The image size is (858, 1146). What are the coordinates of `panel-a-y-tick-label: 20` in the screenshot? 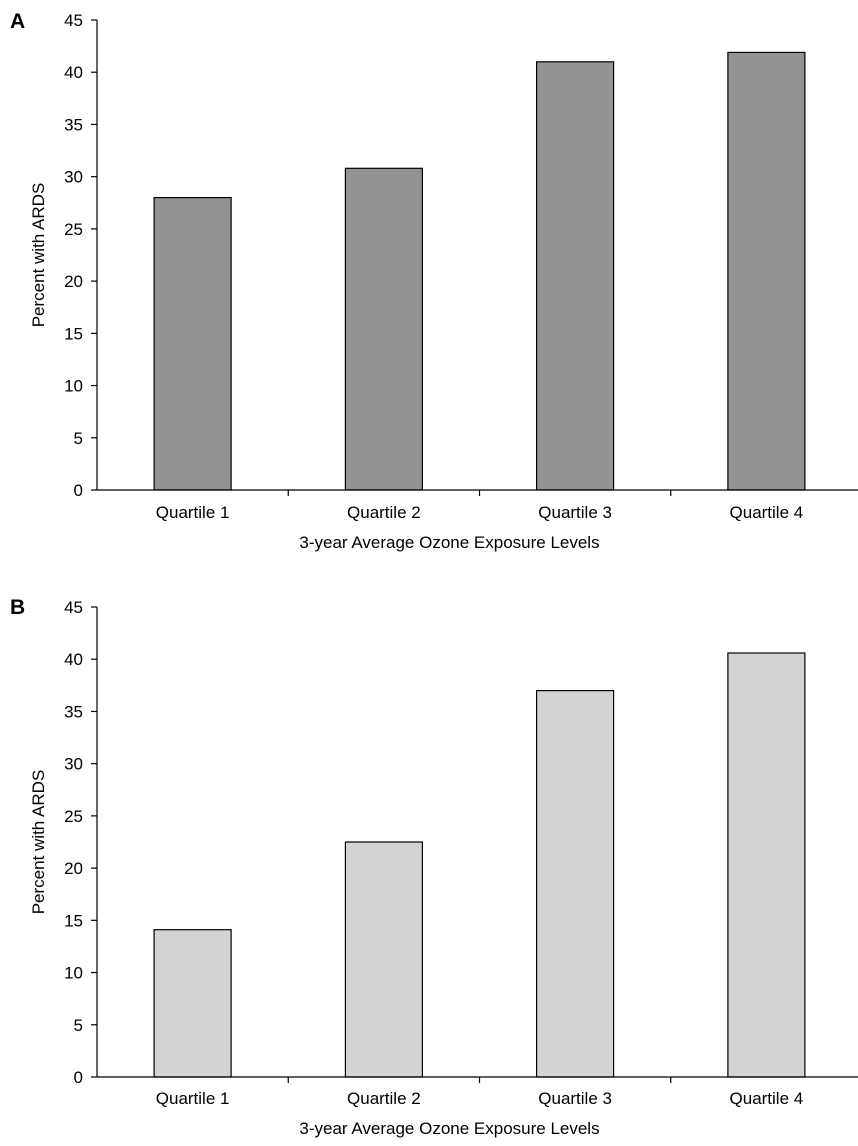 It's located at (73, 281).